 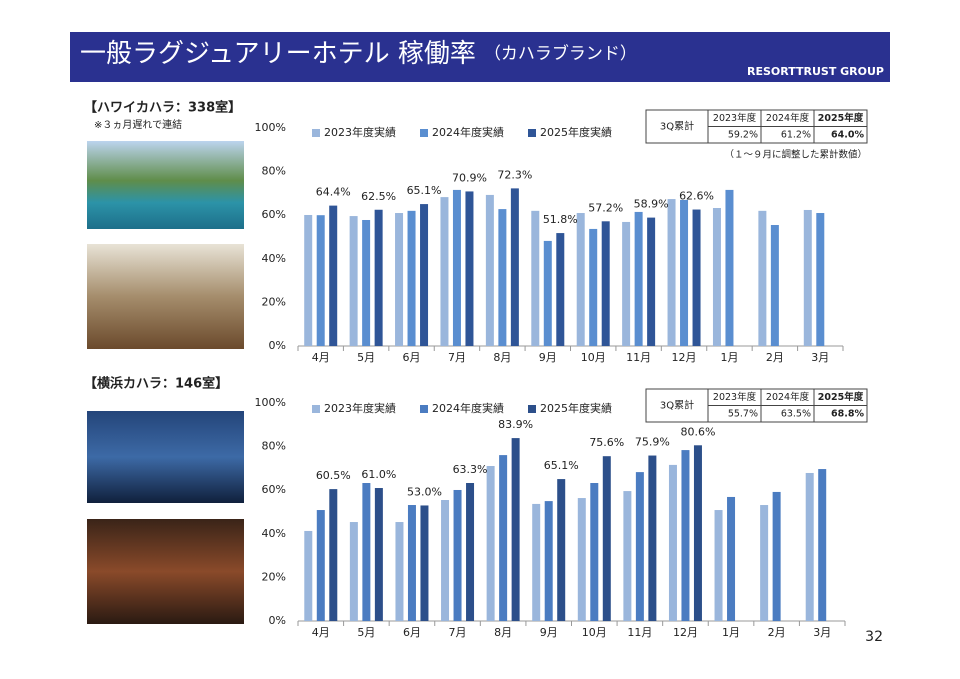 I want to click on value-label: 72.3%, so click(x=514, y=174).